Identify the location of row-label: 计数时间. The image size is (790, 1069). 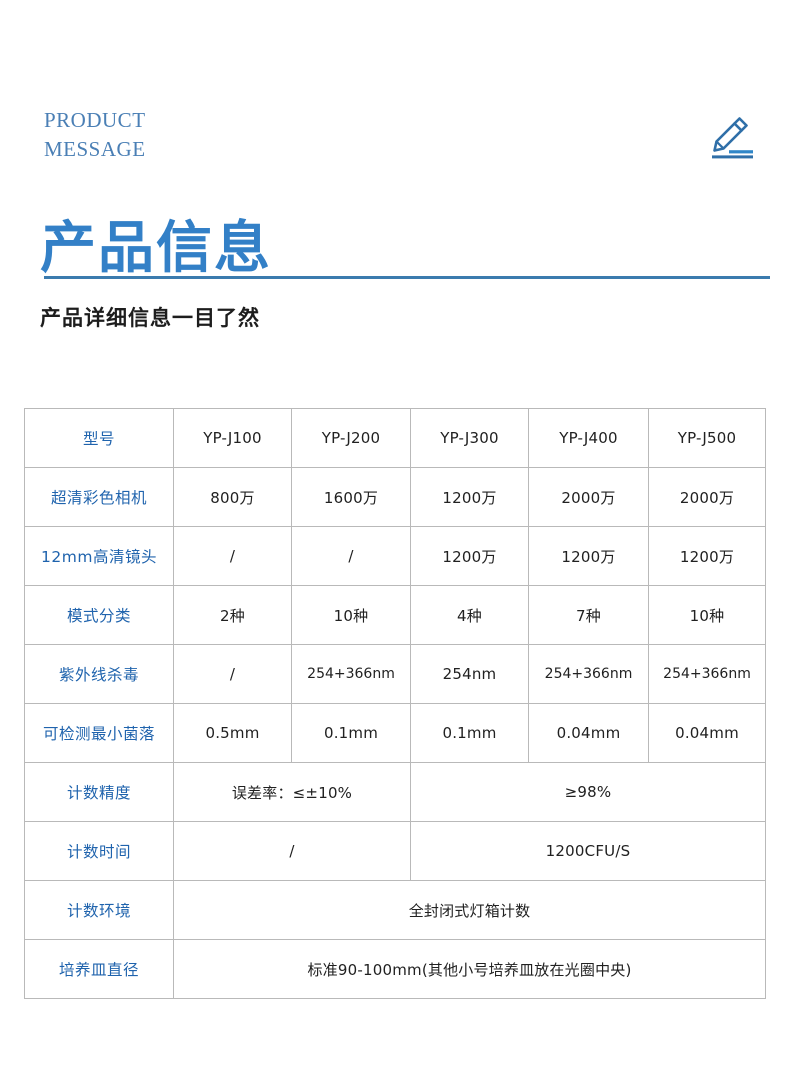
(99, 851).